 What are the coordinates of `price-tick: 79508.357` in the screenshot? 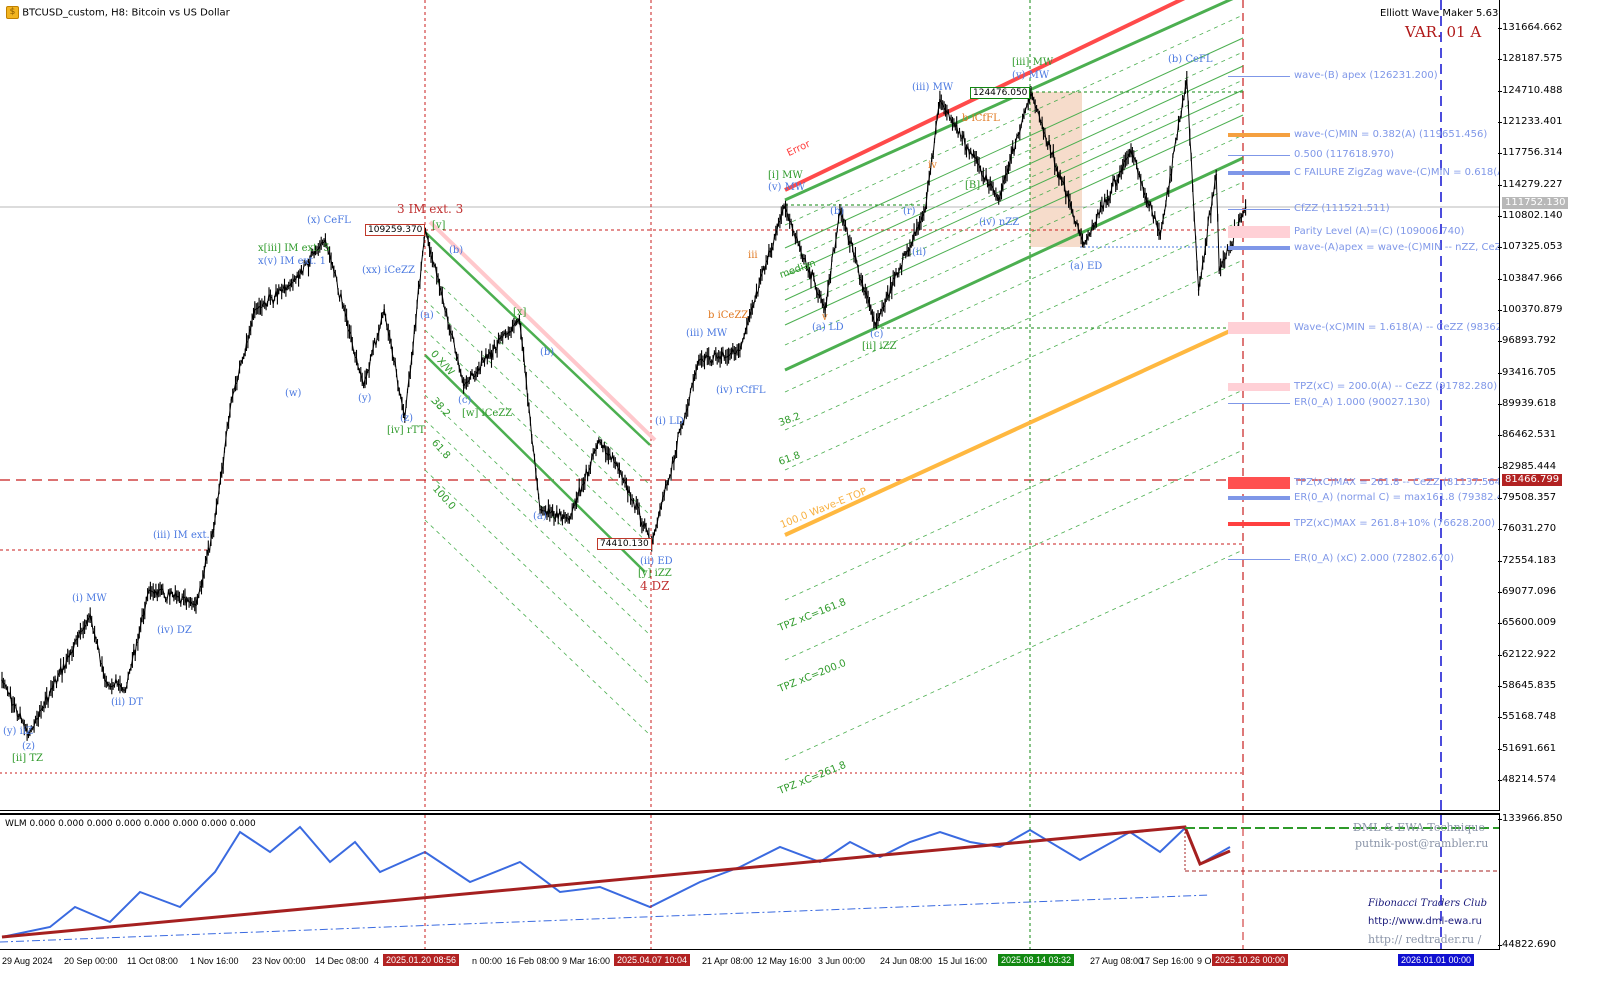 It's located at (1527, 497).